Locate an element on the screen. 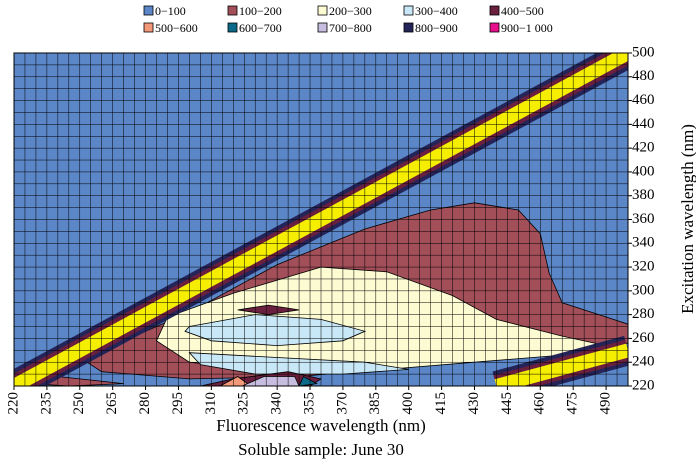  legend-label: 0−100 is located at coordinates (170, 11).